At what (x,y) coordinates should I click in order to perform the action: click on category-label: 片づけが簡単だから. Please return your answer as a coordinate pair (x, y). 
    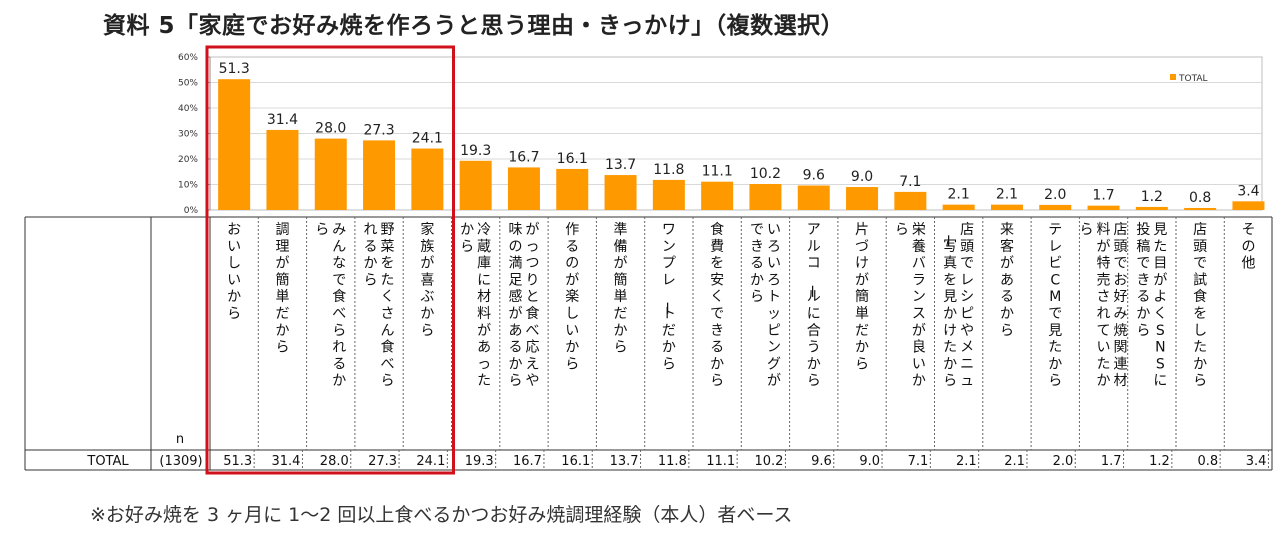
    Looking at the image, I should click on (862, 297).